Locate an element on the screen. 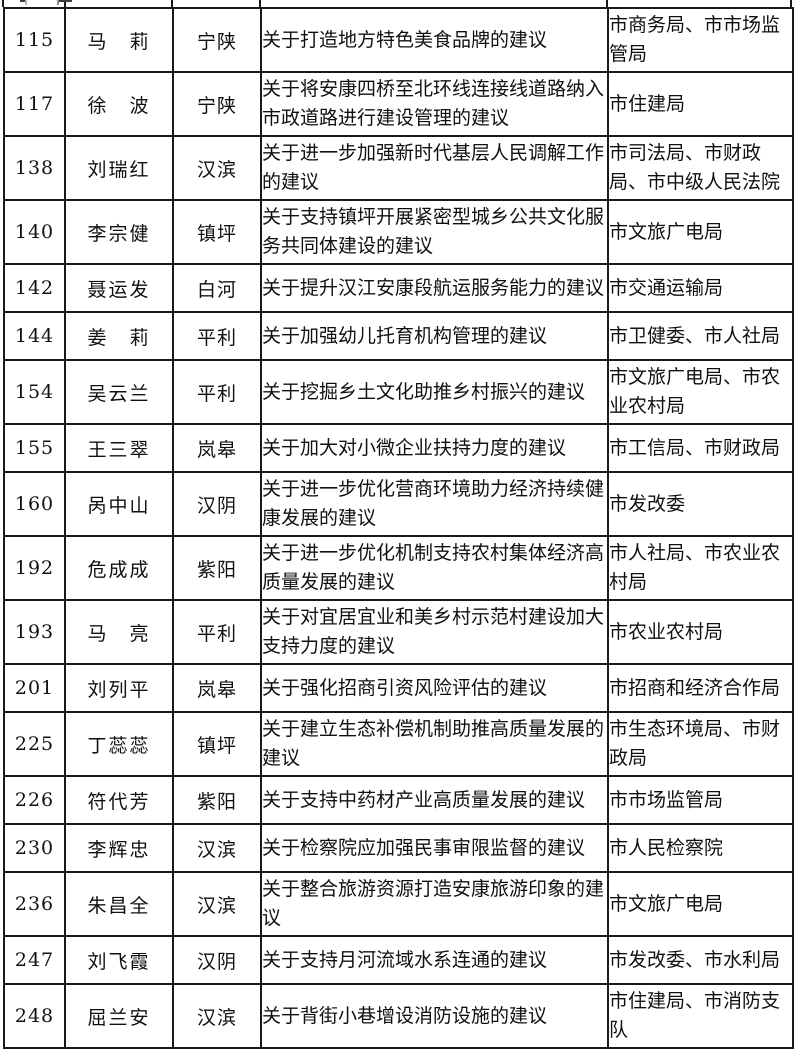  cell-proposal-title: 关于对宜居宜业和美乡村示范村建设加大支持力度的建议 is located at coordinates (434, 632).